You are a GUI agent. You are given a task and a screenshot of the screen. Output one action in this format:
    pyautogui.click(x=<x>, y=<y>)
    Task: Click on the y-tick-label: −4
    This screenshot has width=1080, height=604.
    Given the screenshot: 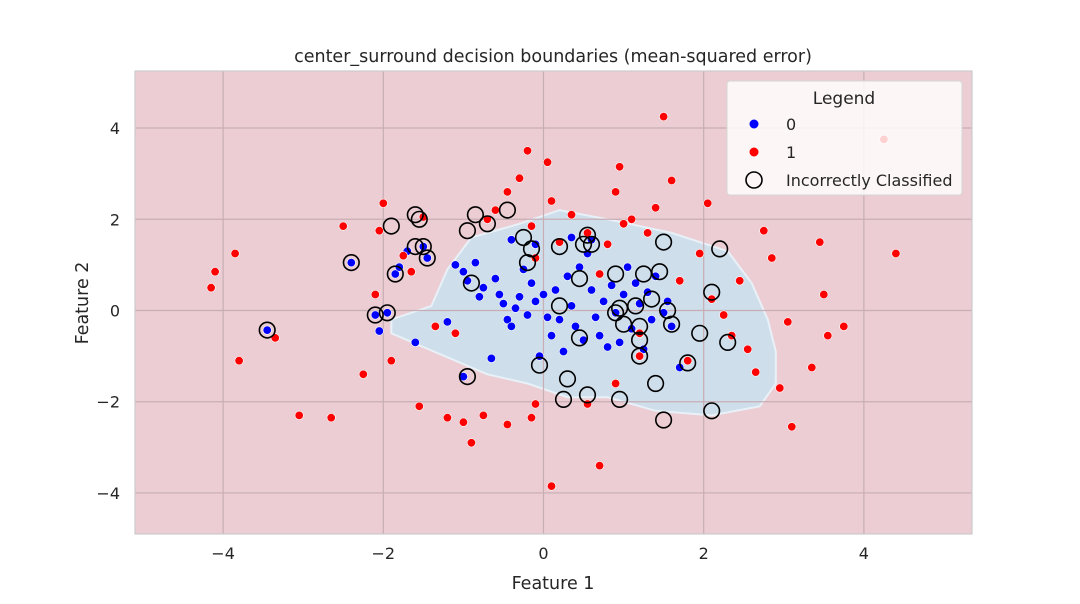 What is the action you would take?
    pyautogui.click(x=108, y=493)
    